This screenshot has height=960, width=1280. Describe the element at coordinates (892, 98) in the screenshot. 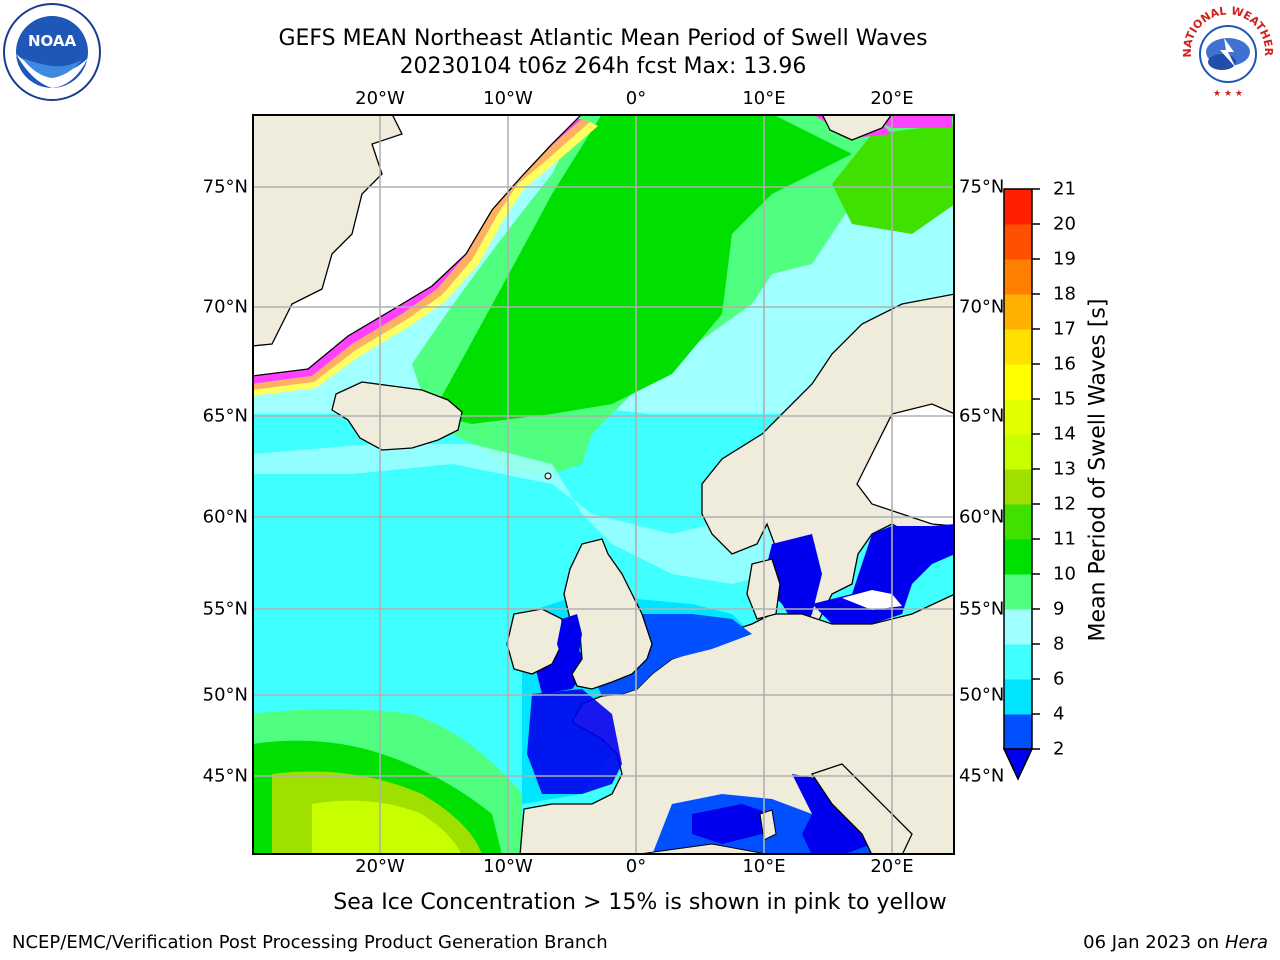

I see `lon-label-top-20e: 20°E` at that location.